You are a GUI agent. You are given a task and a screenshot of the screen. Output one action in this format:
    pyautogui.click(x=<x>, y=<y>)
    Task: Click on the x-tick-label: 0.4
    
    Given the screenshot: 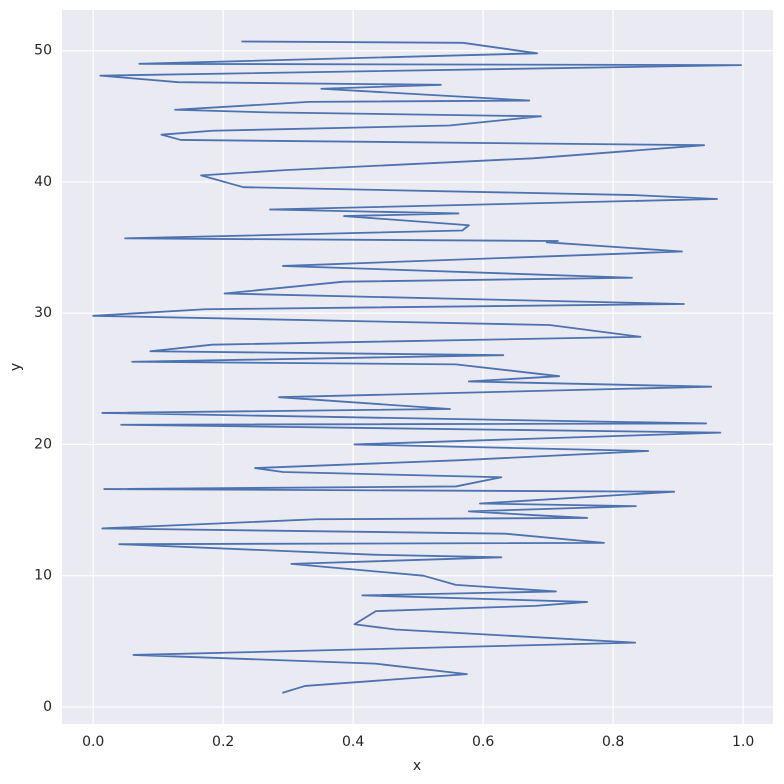 What is the action you would take?
    pyautogui.click(x=353, y=742)
    